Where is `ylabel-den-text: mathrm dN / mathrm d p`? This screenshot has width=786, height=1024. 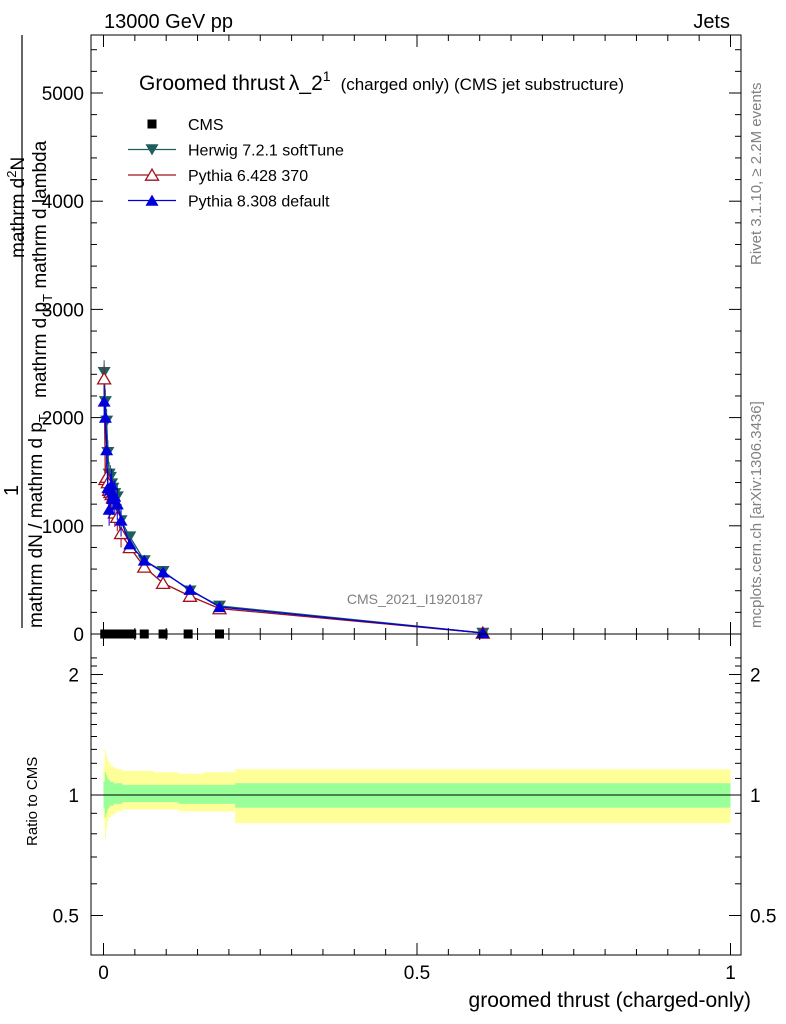 ylabel-den-text: mathrm dN / mathrm d p is located at coordinates (36, 525).